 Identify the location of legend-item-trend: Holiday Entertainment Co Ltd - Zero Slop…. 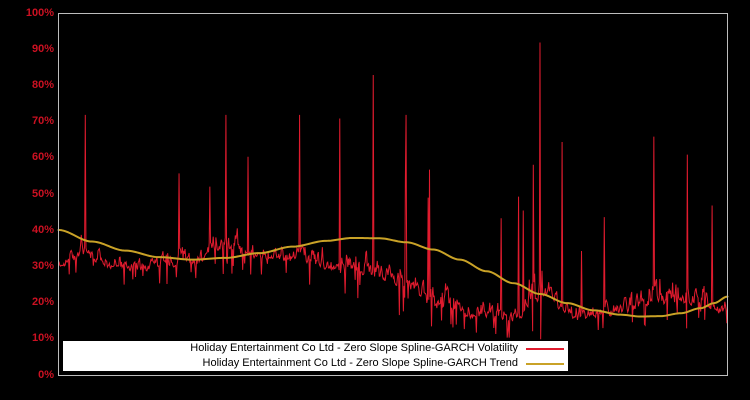
(315, 363).